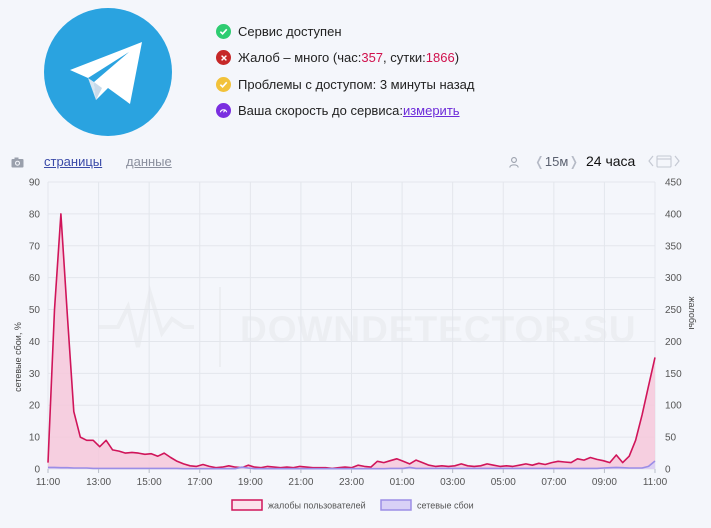  Describe the element at coordinates (673, 406) in the screenshot. I see `y-right-tick-label: 100` at that location.